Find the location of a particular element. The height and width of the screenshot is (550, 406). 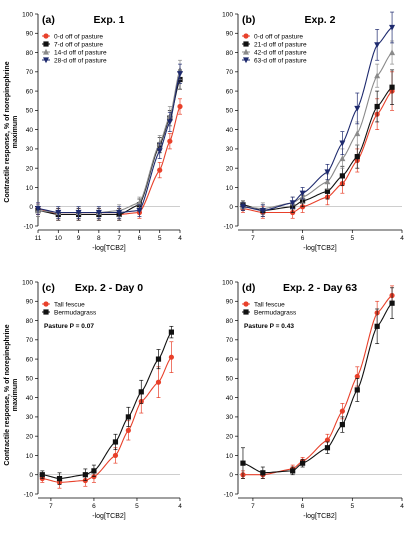

x-tick-label: 11 is located at coordinates (38, 238).